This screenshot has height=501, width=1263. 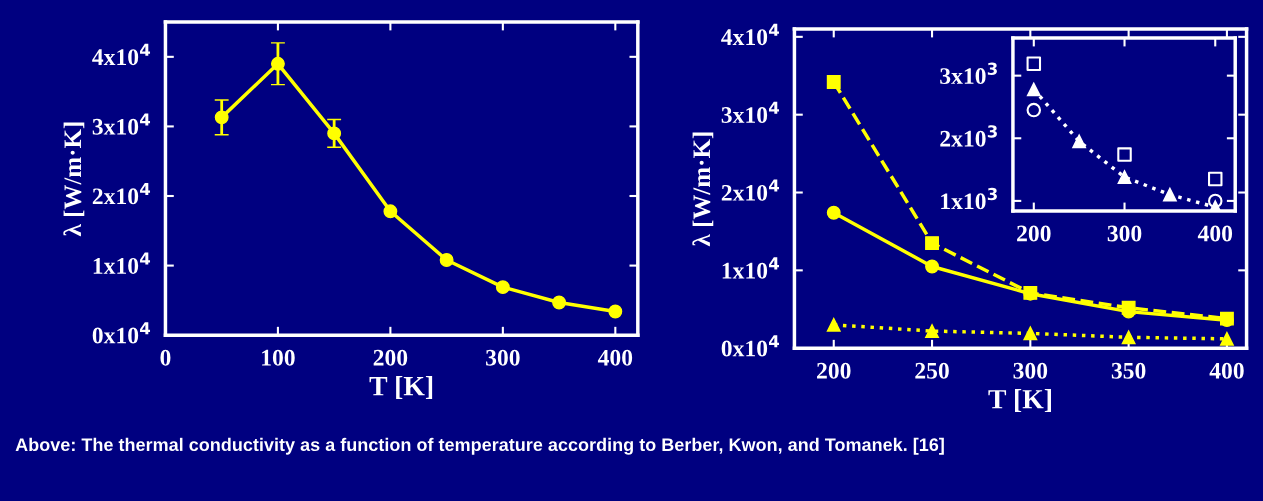 I want to click on x-tick-label: 100, so click(x=278, y=357).